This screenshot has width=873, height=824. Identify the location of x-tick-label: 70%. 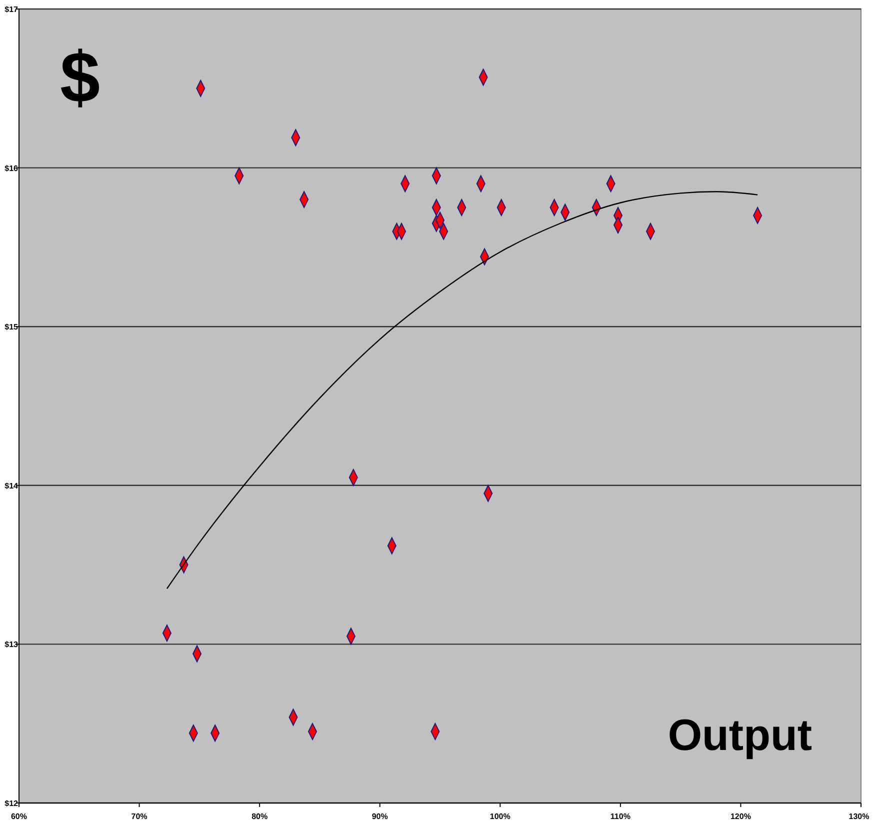
(139, 816).